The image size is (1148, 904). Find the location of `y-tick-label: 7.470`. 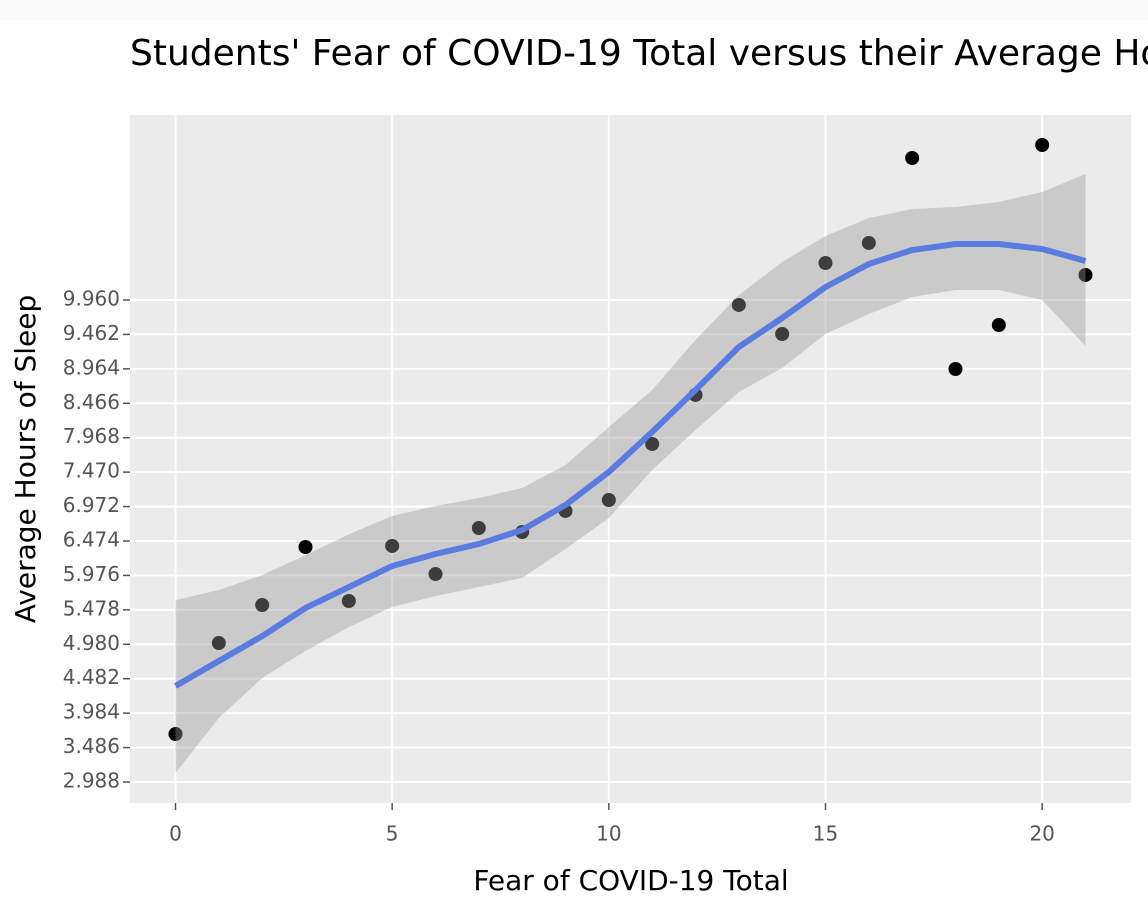

y-tick-label: 7.470 is located at coordinates (91, 471).